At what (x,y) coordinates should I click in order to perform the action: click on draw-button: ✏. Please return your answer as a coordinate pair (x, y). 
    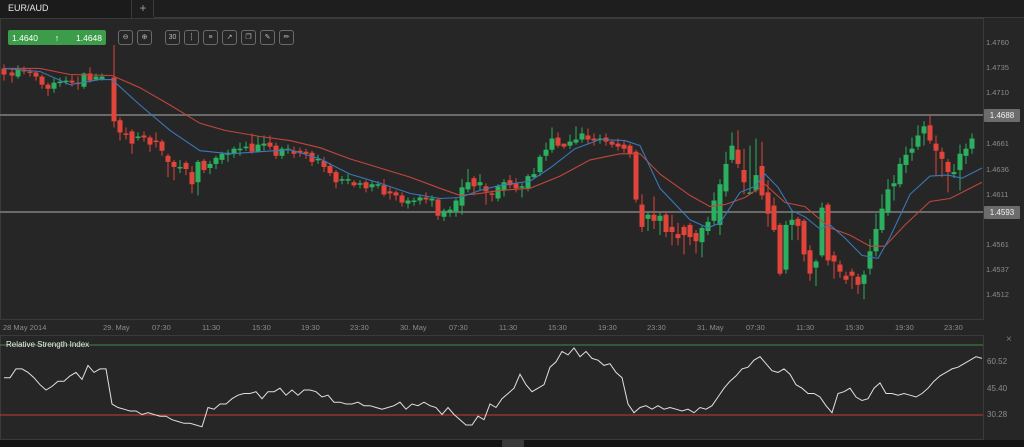
    Looking at the image, I should click on (286, 37).